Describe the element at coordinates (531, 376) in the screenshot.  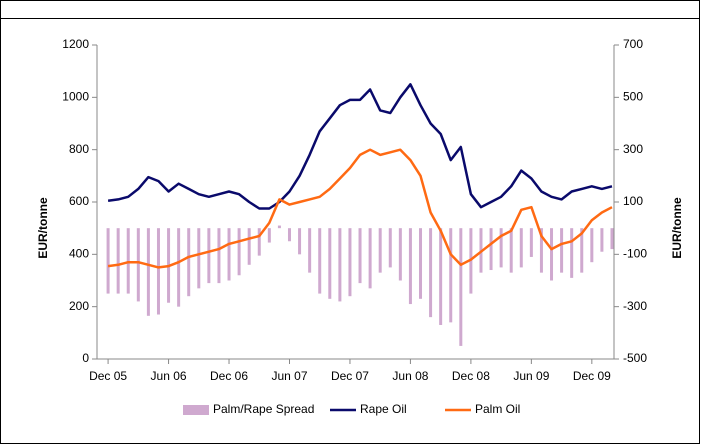
I see `x-tick-label: Jun 09` at that location.